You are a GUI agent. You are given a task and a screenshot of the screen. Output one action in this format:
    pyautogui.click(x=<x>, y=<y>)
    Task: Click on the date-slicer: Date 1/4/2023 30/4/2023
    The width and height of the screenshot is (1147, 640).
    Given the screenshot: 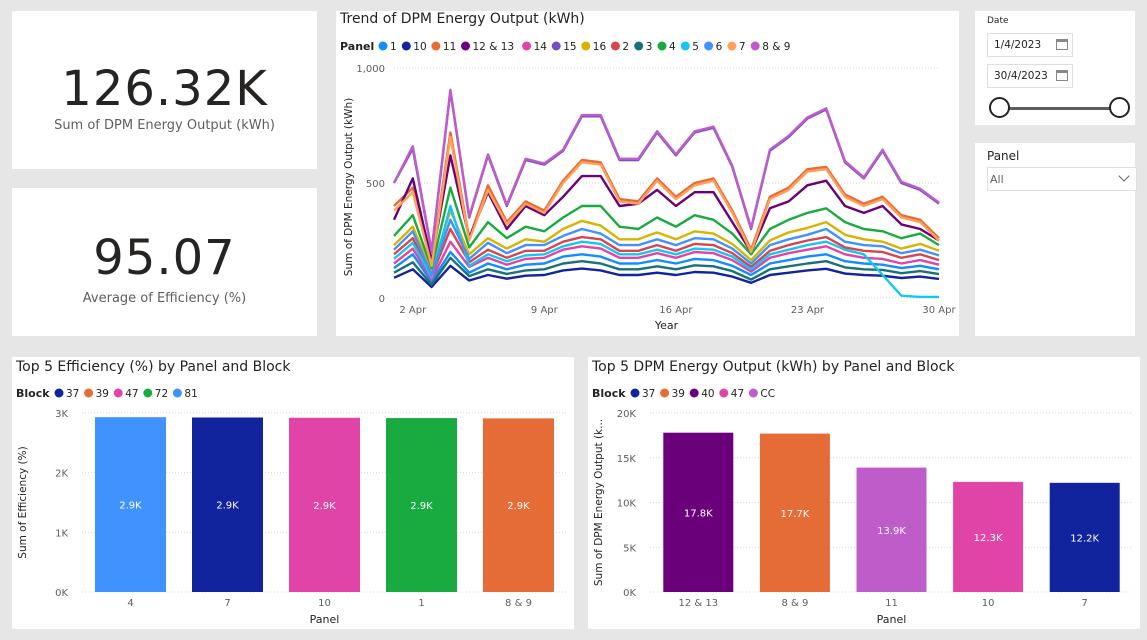 What is the action you would take?
    pyautogui.click(x=1055, y=68)
    